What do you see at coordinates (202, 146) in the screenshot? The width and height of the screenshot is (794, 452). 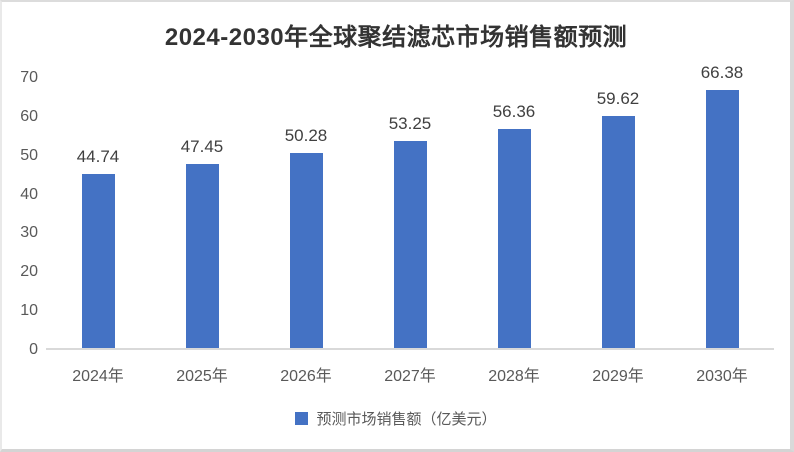 I see `bar-value-label: 47.45` at bounding box center [202, 146].